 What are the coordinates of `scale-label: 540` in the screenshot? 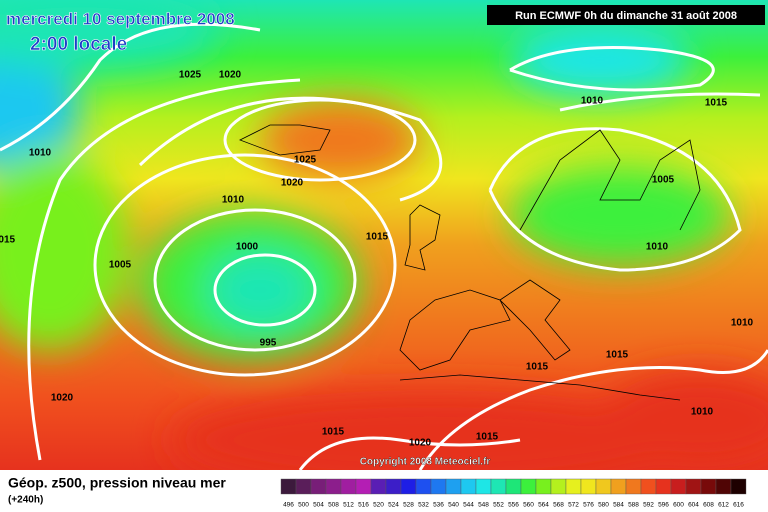 It's located at (453, 505).